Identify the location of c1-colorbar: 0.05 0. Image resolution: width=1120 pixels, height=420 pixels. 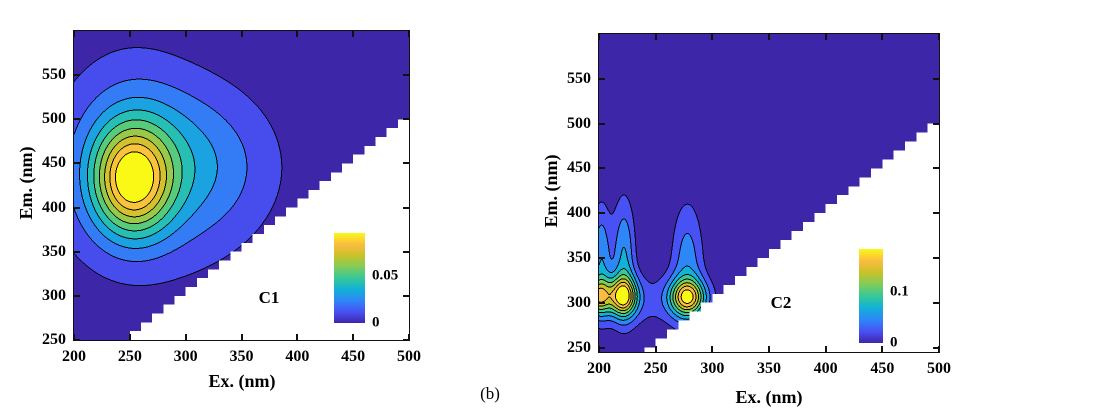
(366, 281).